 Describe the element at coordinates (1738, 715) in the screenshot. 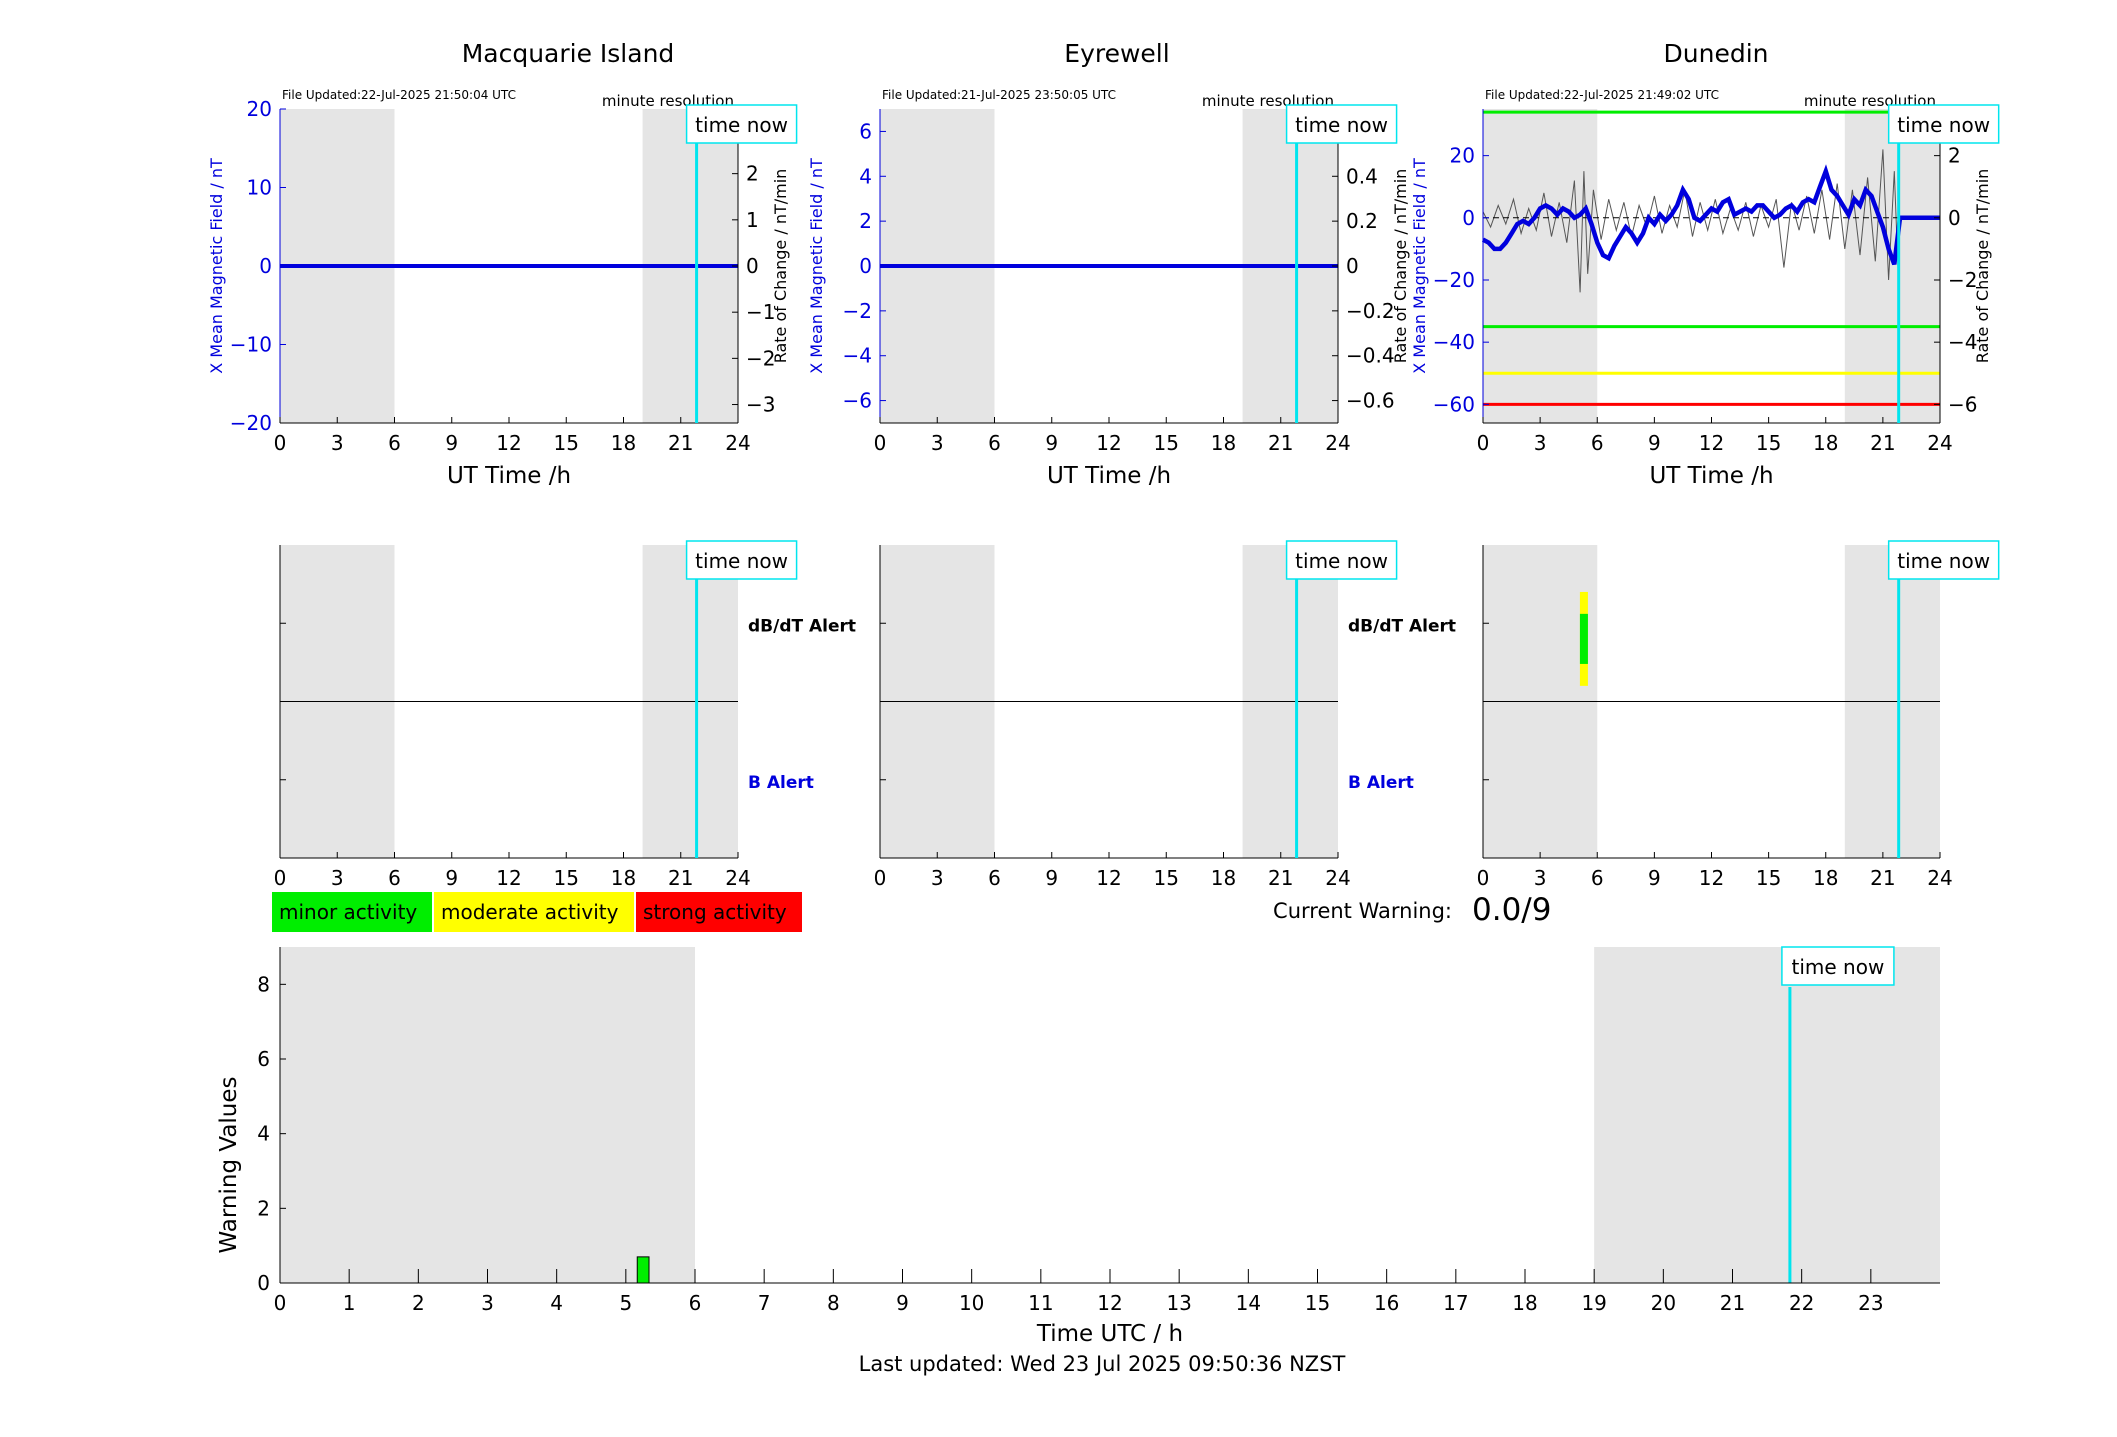

I see `alert-chart-dunedin: 0 3 6 9 12 15 18 21 24 time now` at that location.